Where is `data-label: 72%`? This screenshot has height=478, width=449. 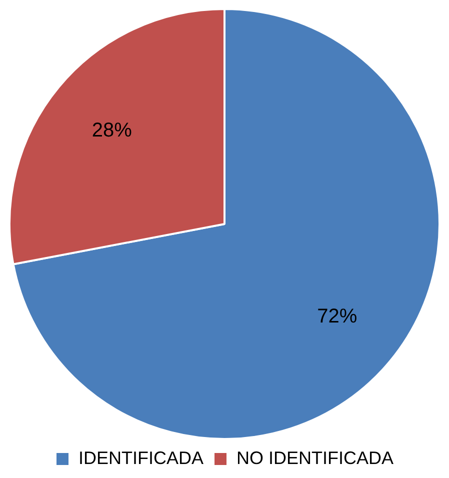
data-label: 72% is located at coordinates (337, 317).